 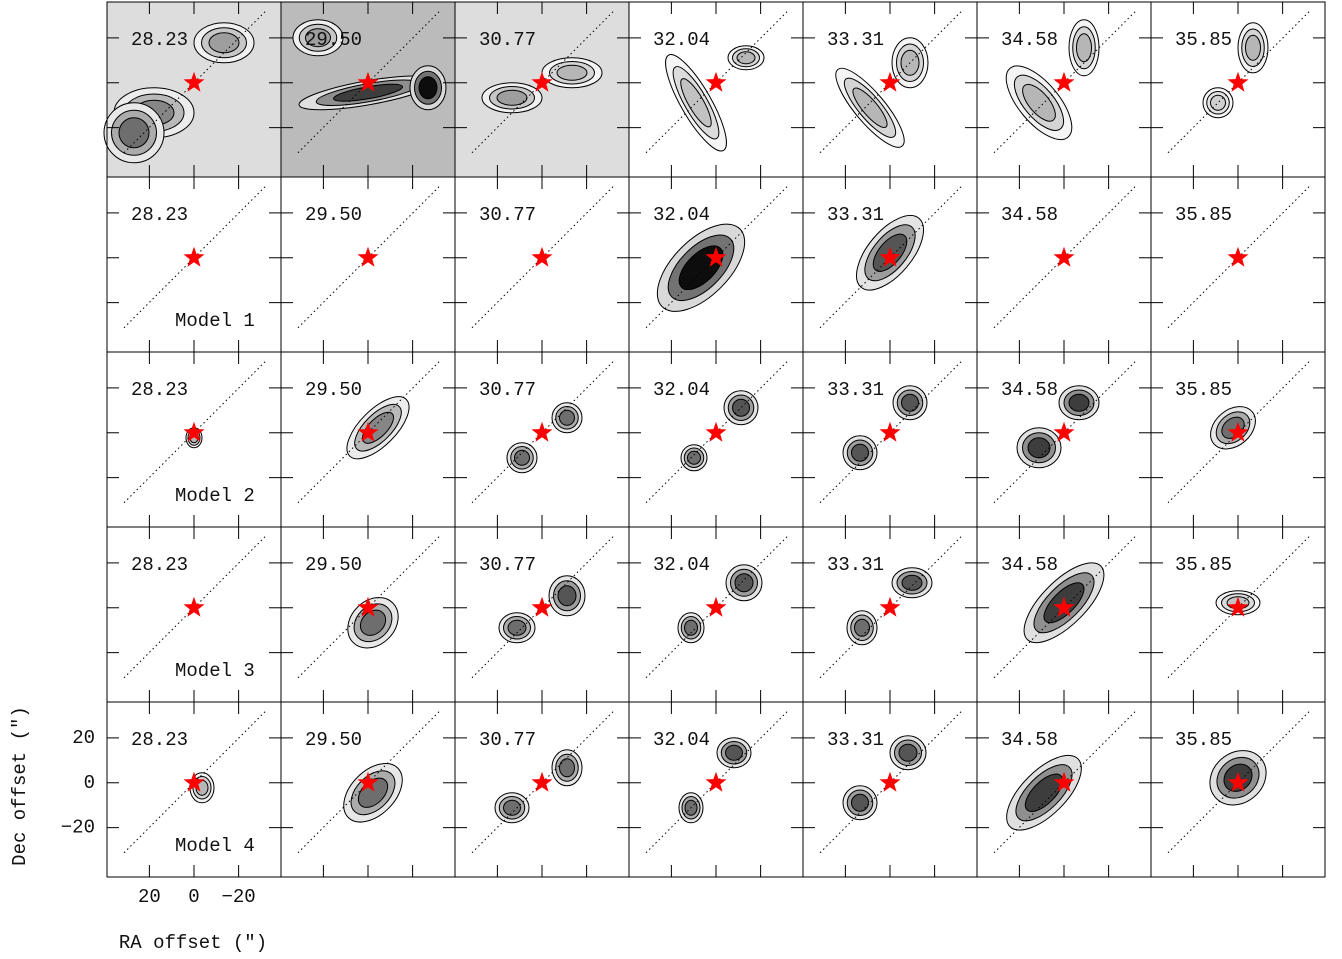 I want to click on x-tick-label: −20, so click(x=239, y=897).